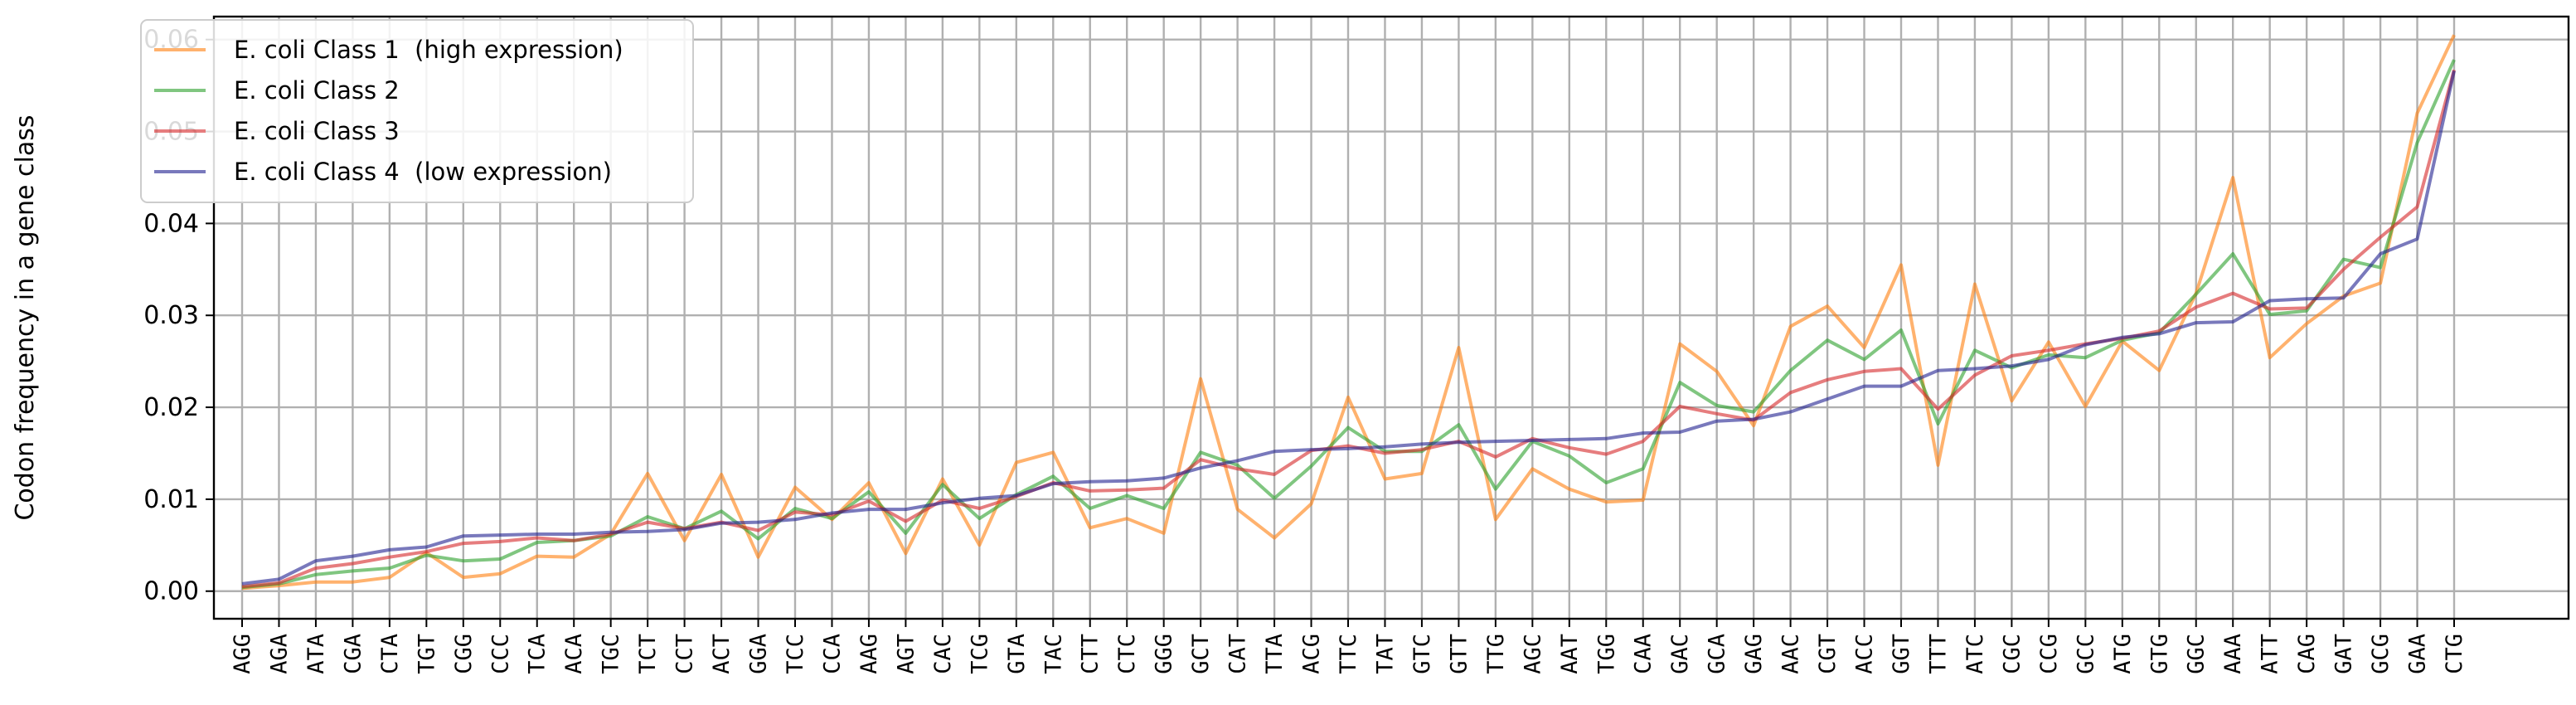 This screenshot has width=2576, height=705. What do you see at coordinates (2270, 654) in the screenshot?
I see `x-tick-label: ATT` at bounding box center [2270, 654].